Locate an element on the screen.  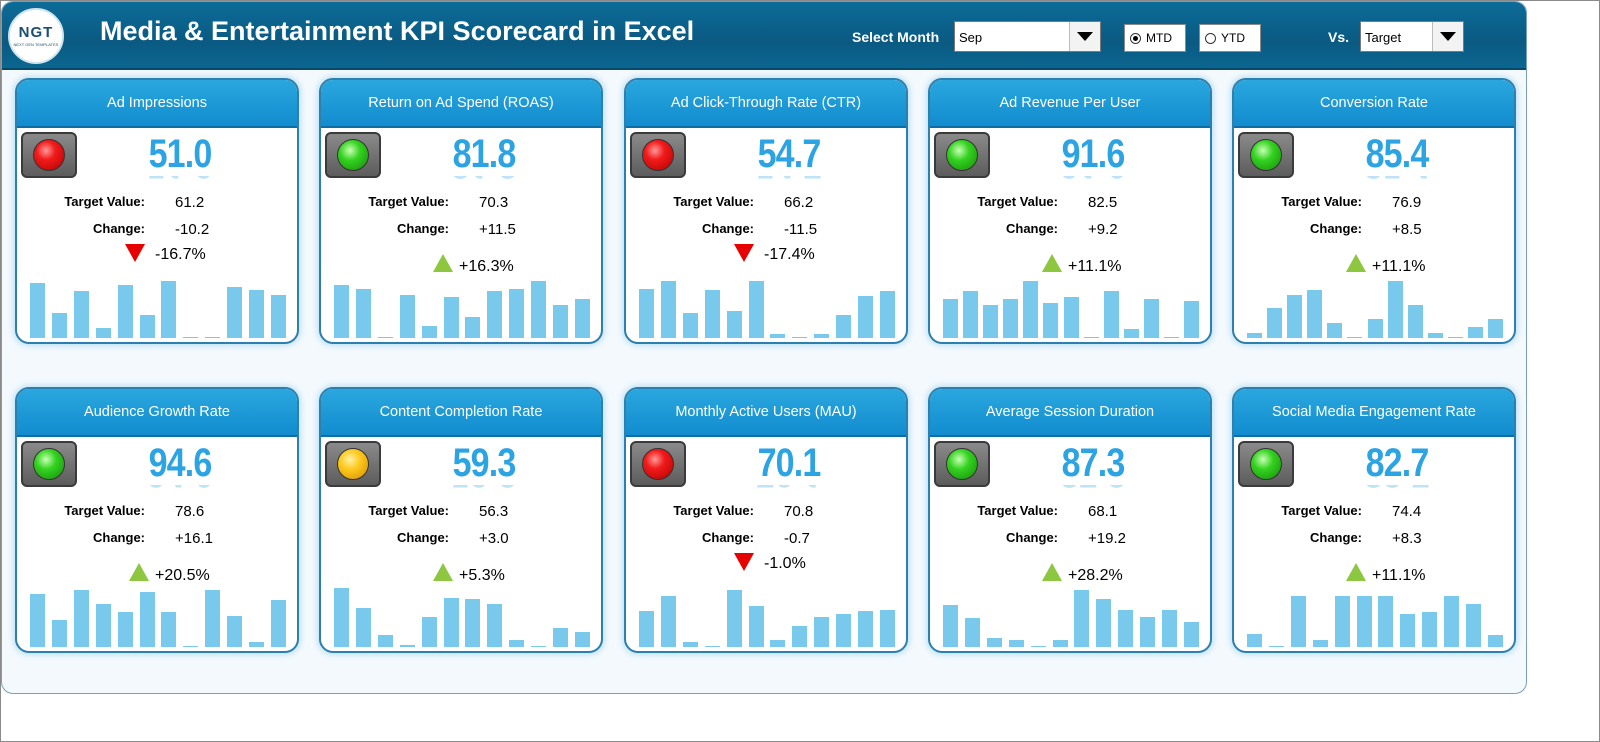
kpi-value-reflection: 59.3 is located at coordinates (484, 490).